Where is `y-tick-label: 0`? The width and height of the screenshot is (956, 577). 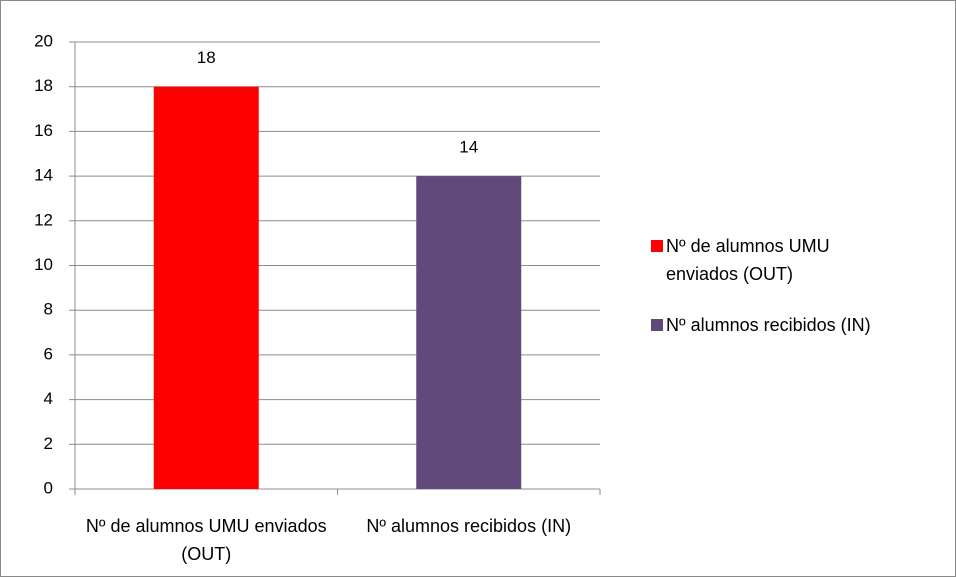 y-tick-label: 0 is located at coordinates (48, 487).